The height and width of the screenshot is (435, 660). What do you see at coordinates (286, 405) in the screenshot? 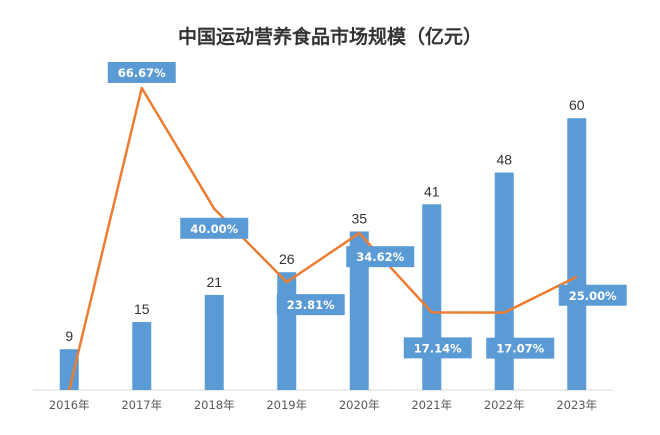
I see `x-tick-label: 2019年` at bounding box center [286, 405].